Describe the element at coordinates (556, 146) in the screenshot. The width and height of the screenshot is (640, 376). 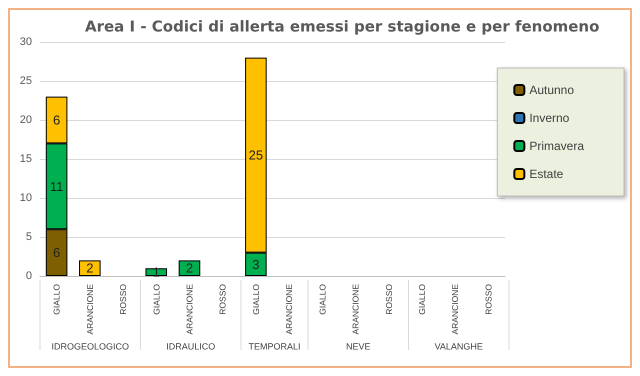
I see `legend-label: Primavera` at that location.